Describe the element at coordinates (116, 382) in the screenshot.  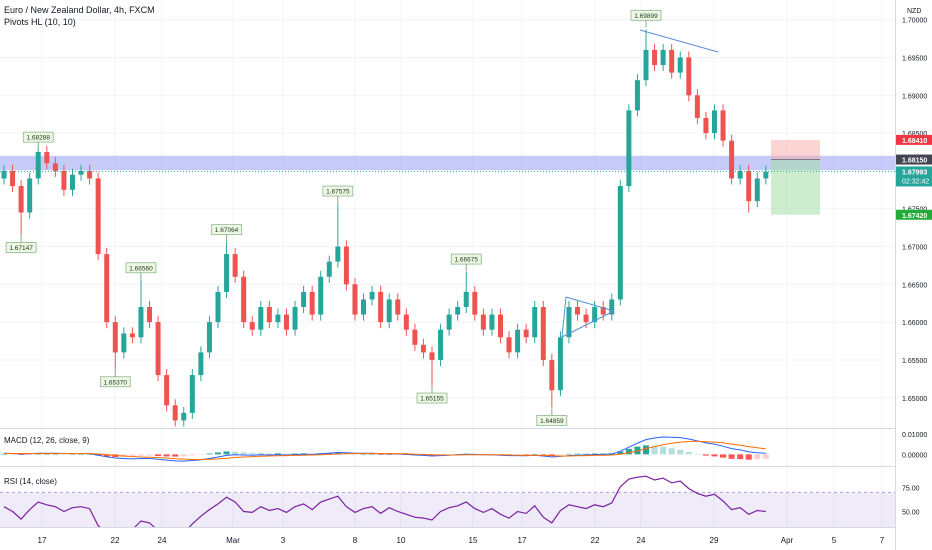
I see `pivot-label: 1.65370` at that location.